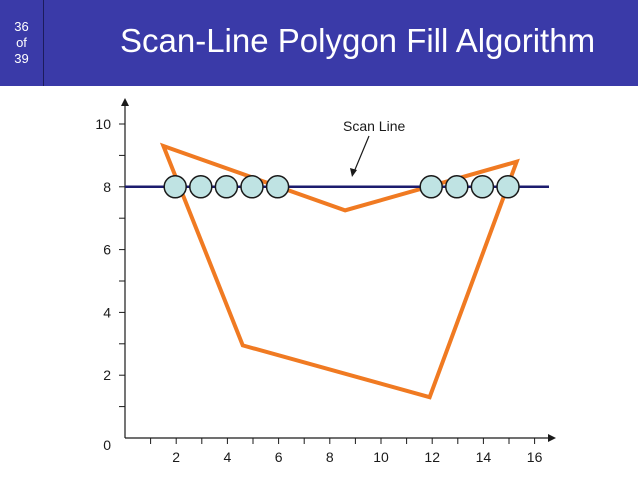  What do you see at coordinates (535, 457) in the screenshot?
I see `x-tick-label: 16` at bounding box center [535, 457].